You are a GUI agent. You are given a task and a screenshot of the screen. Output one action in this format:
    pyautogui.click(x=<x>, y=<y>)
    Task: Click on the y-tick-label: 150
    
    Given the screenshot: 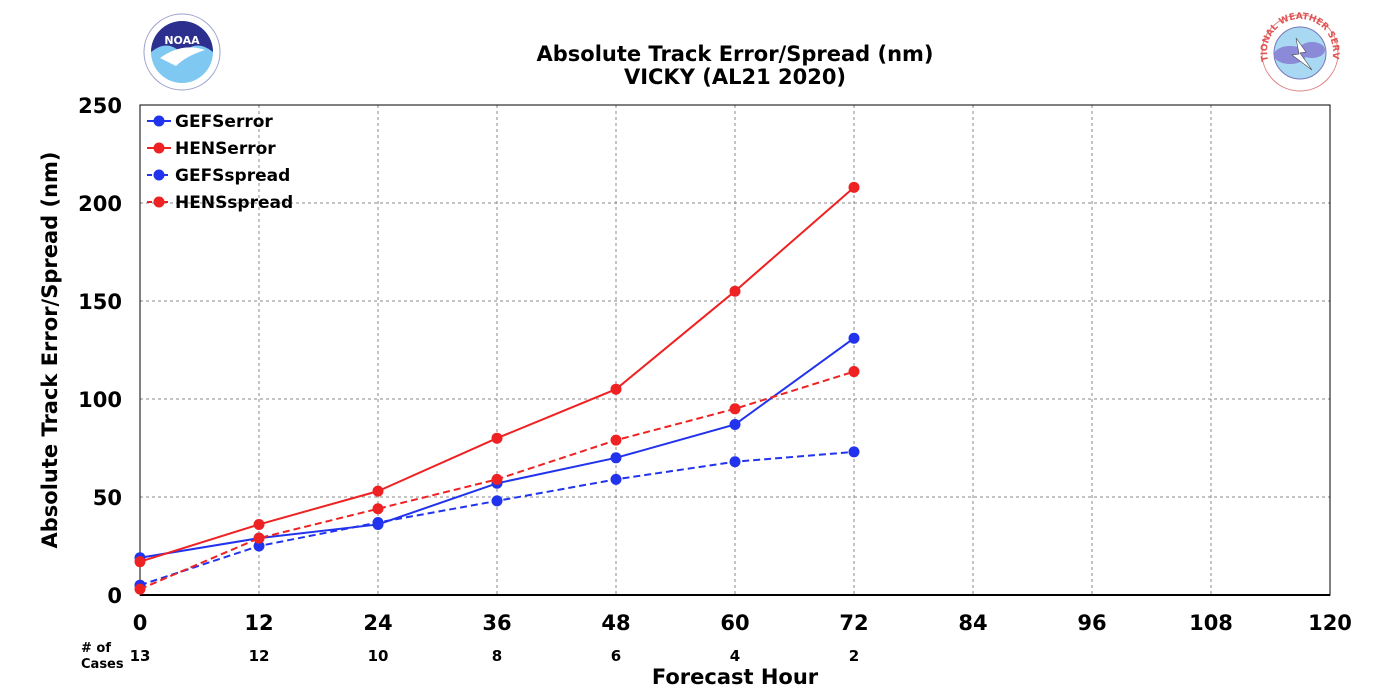 What is the action you would take?
    pyautogui.click(x=100, y=302)
    